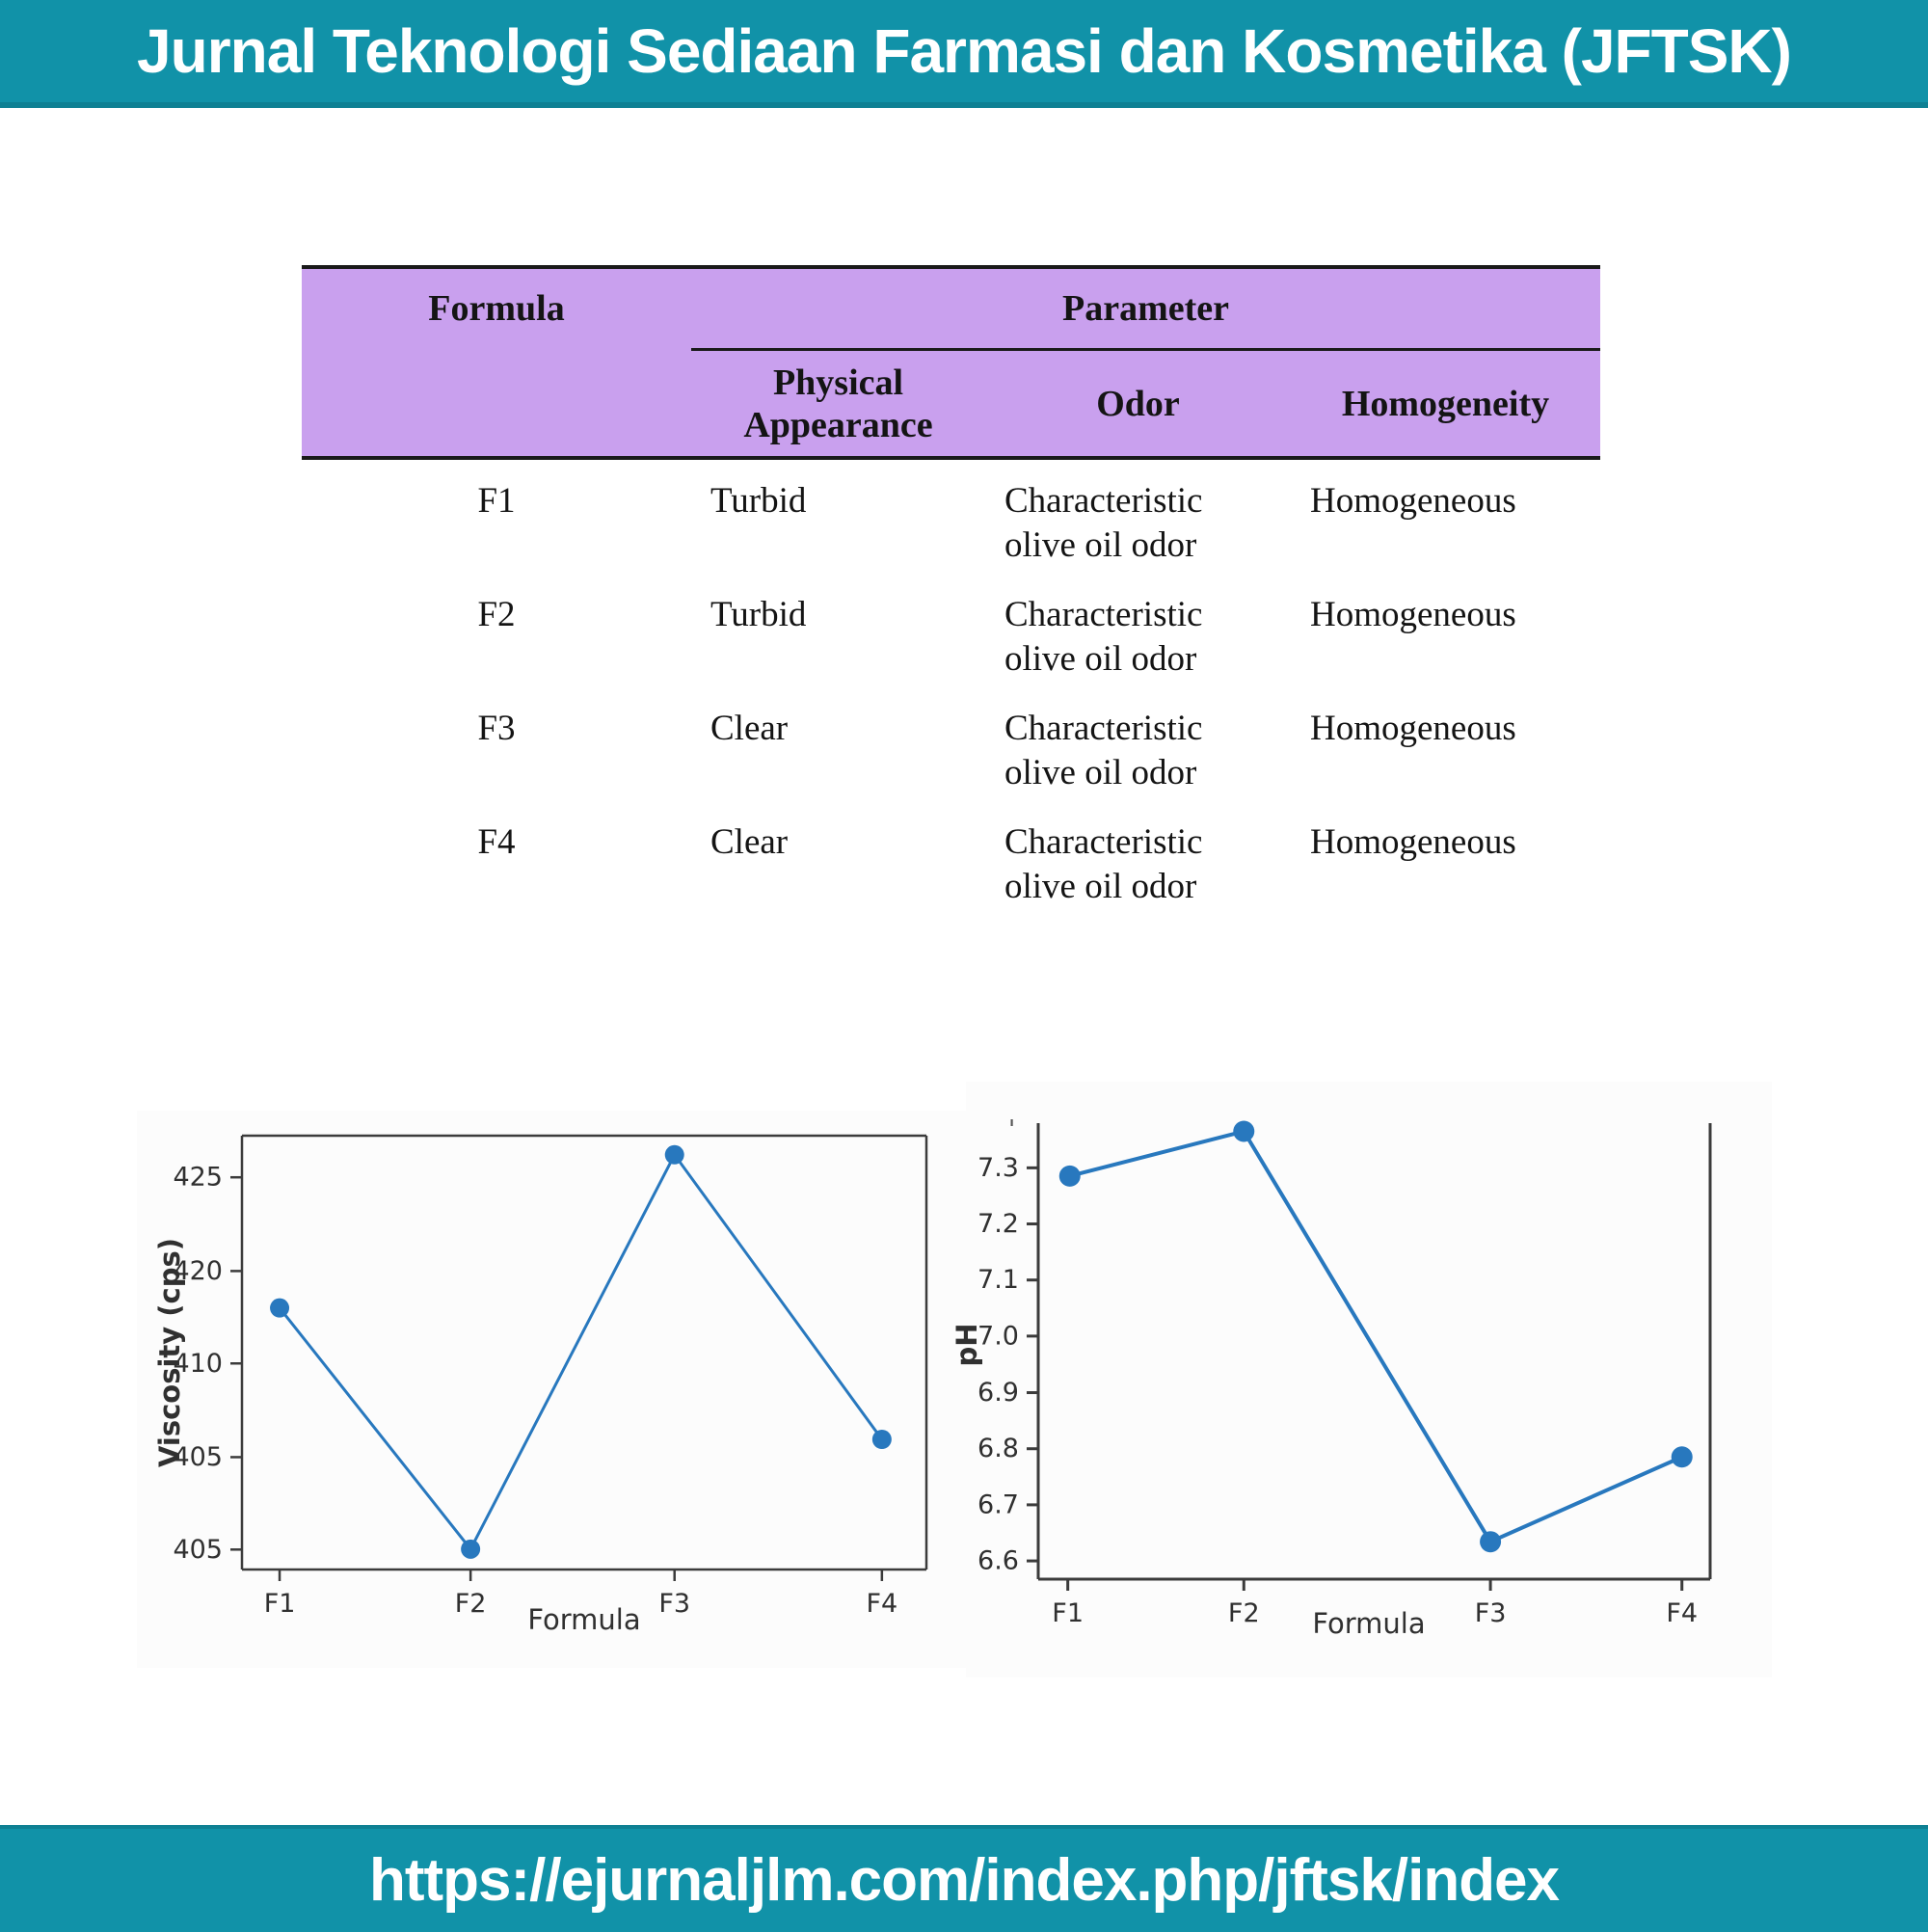  Describe the element at coordinates (998, 1561) in the screenshot. I see `y-tick-label: 6.6` at that location.